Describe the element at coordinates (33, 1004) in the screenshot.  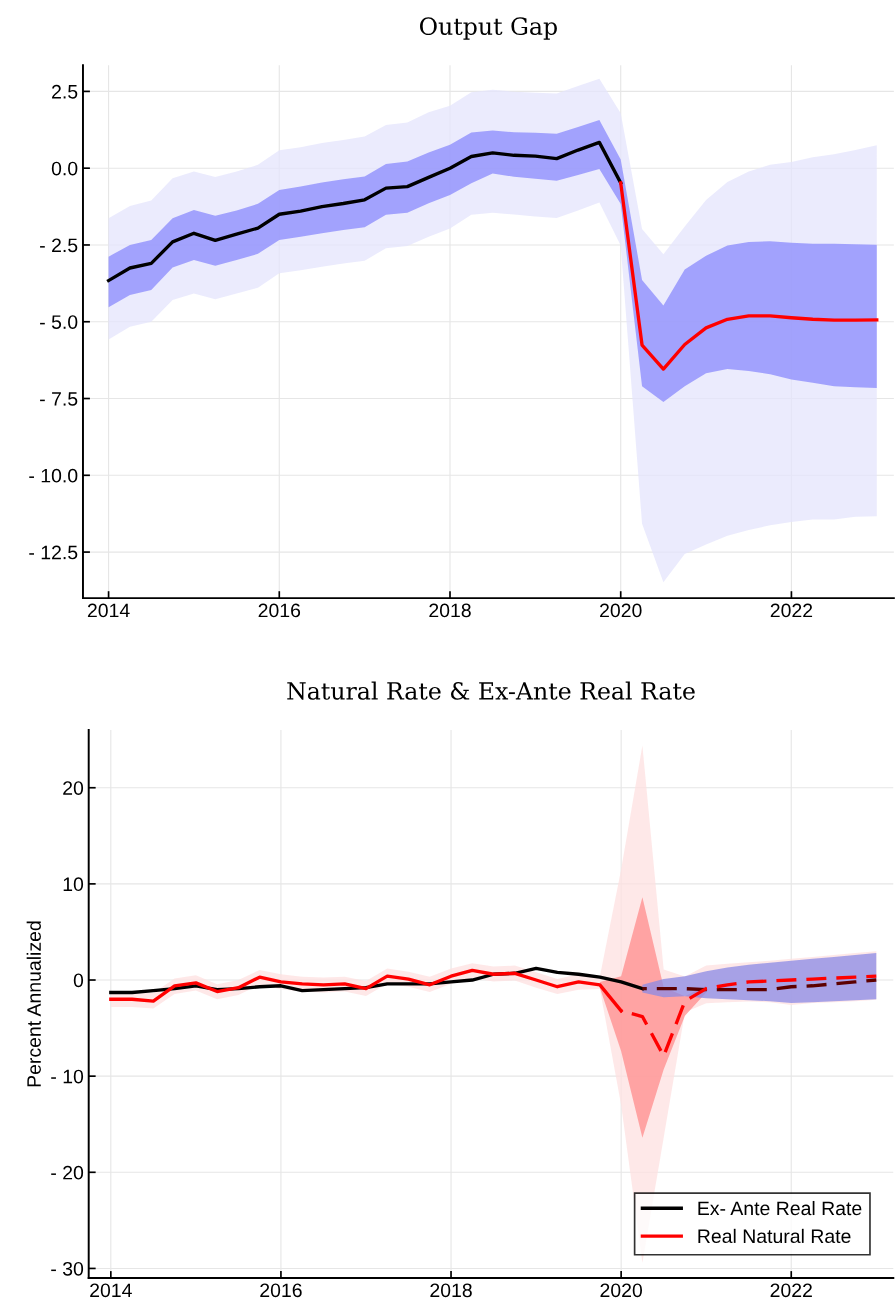
I see `y-axis-title: Percent Annualized` at that location.